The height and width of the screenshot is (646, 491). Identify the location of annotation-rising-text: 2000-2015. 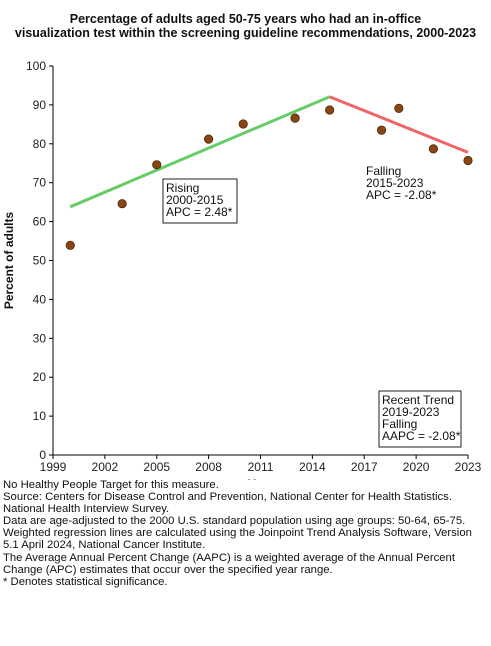
(195, 200).